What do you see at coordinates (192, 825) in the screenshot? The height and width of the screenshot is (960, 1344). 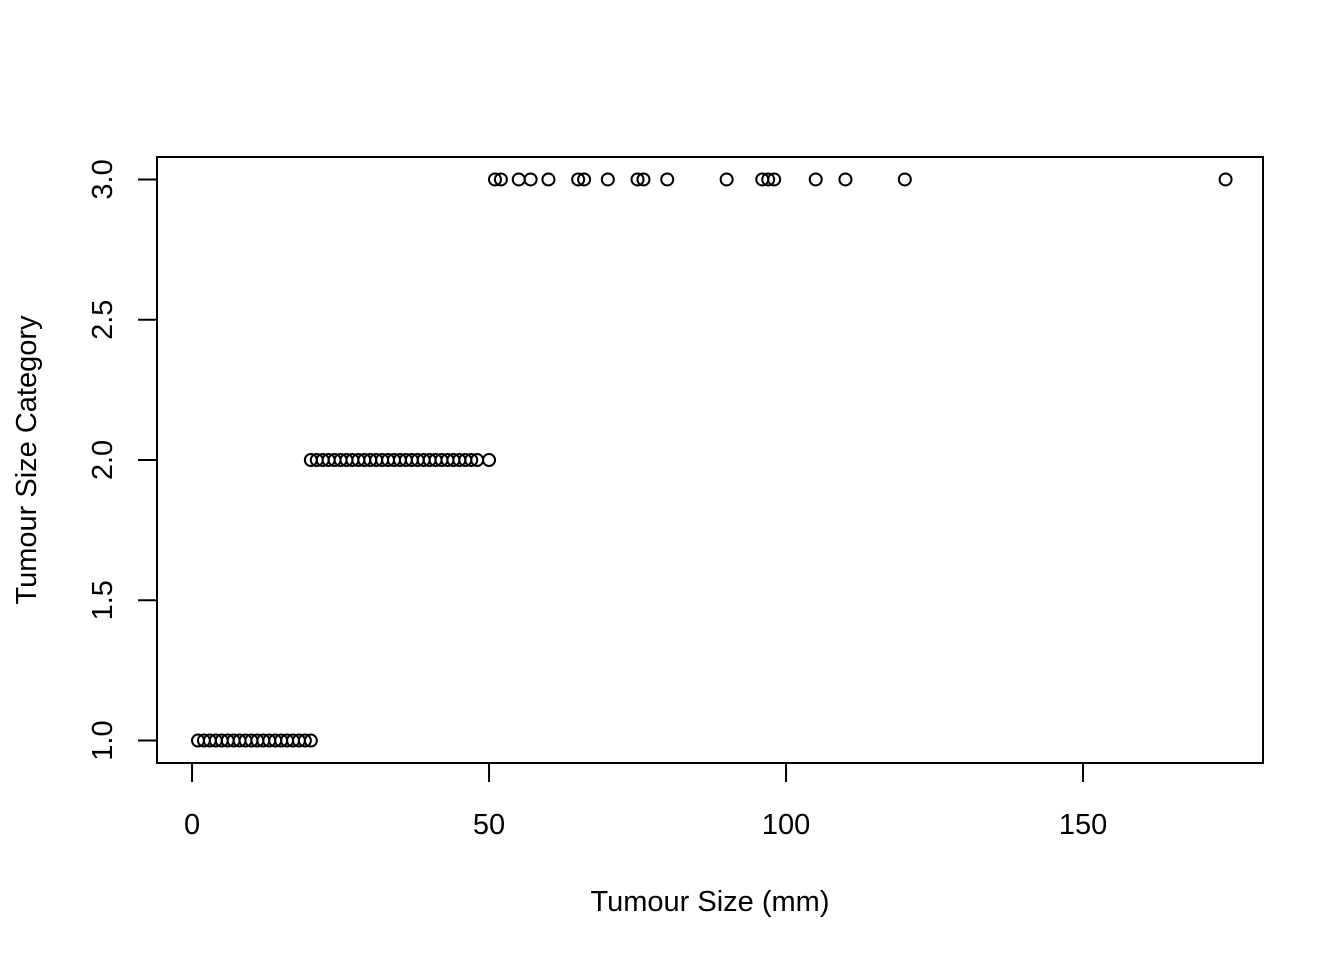 I see `x-tick-label: 0` at bounding box center [192, 825].